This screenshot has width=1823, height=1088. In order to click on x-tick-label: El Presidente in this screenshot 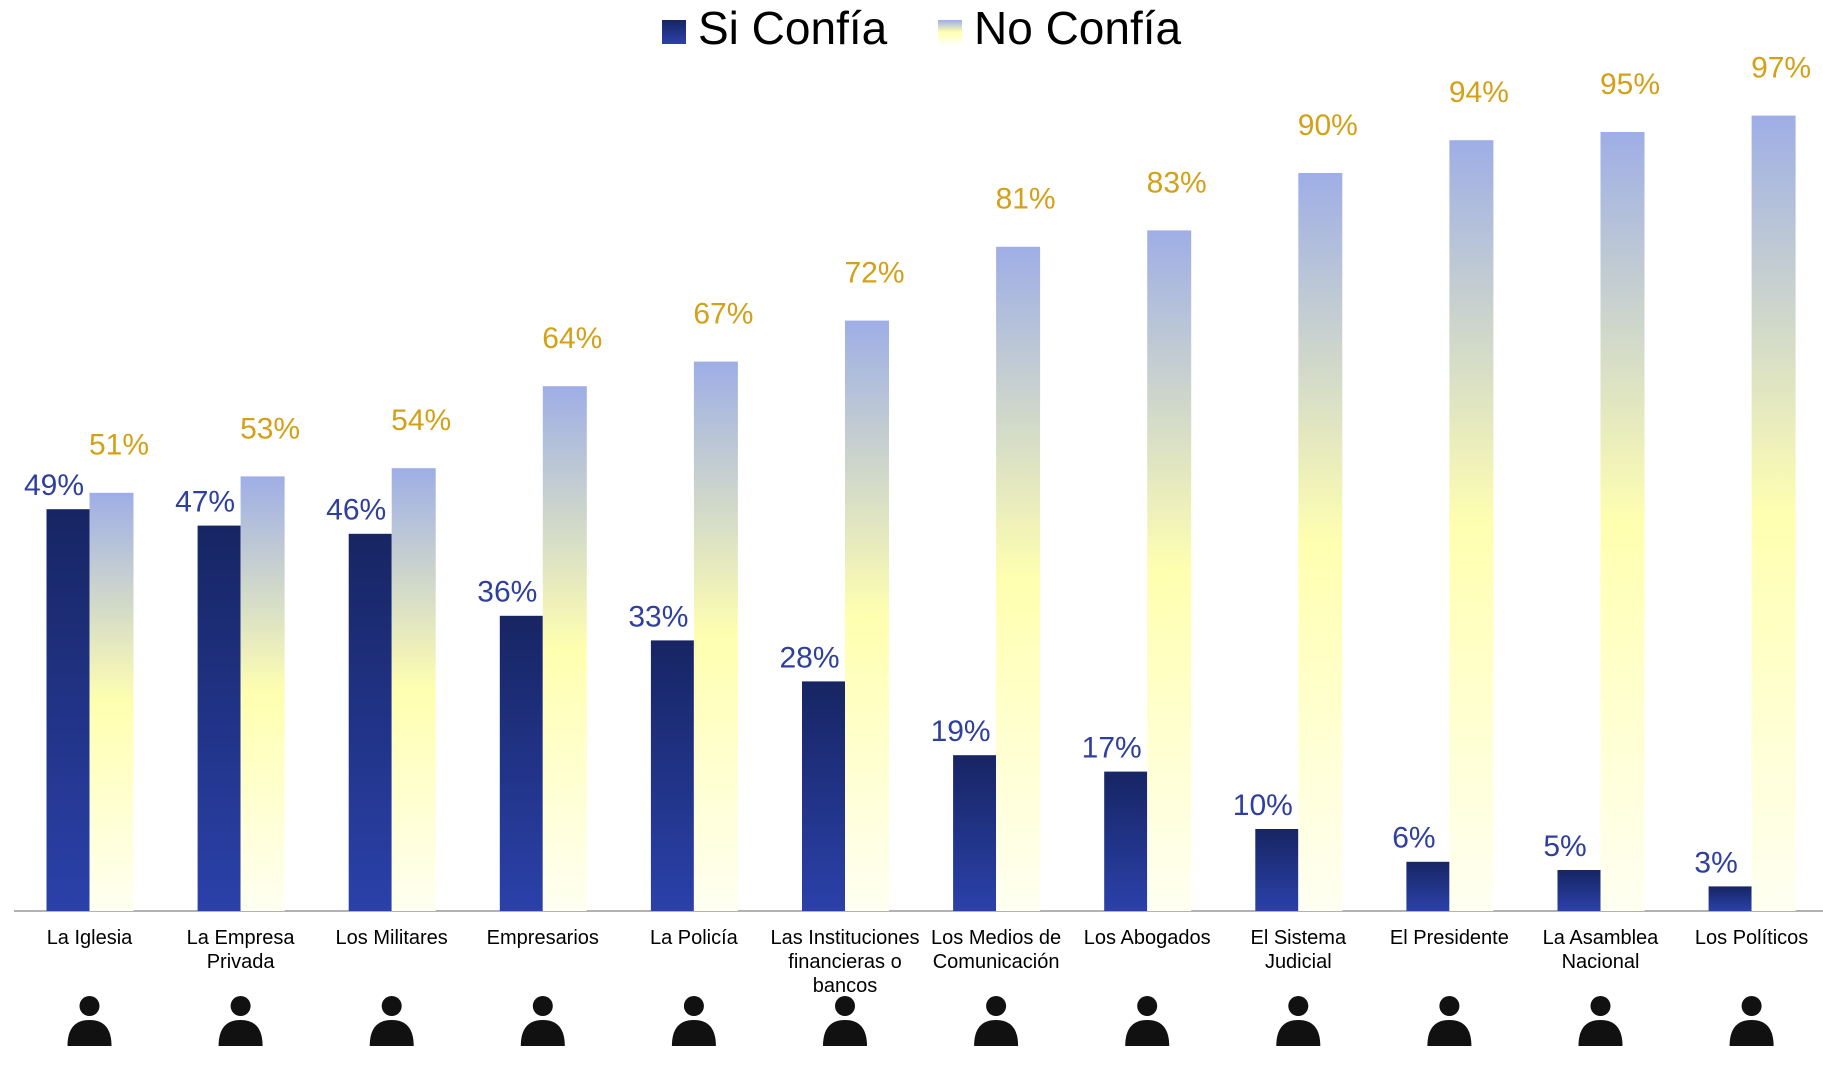, I will do `click(1449, 938)`.